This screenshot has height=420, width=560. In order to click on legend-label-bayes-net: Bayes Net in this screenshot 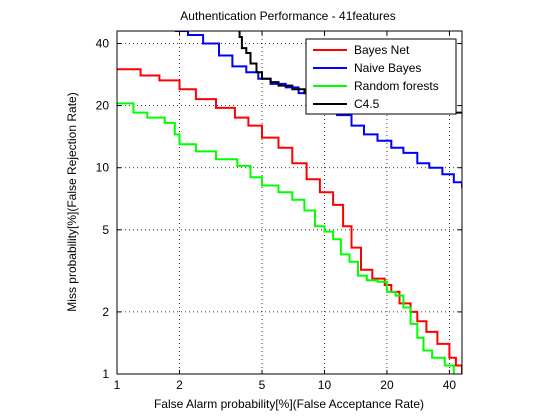, I will do `click(382, 50)`.